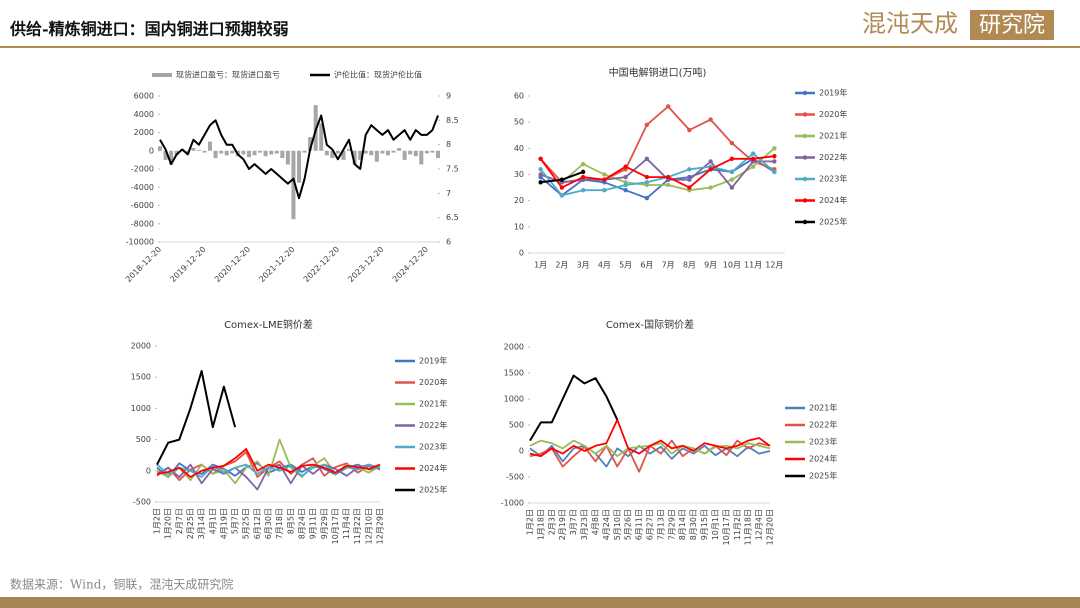  What do you see at coordinates (737, 524) in the screenshot?
I see `x-tick-label: 11月2日` at bounding box center [737, 524].